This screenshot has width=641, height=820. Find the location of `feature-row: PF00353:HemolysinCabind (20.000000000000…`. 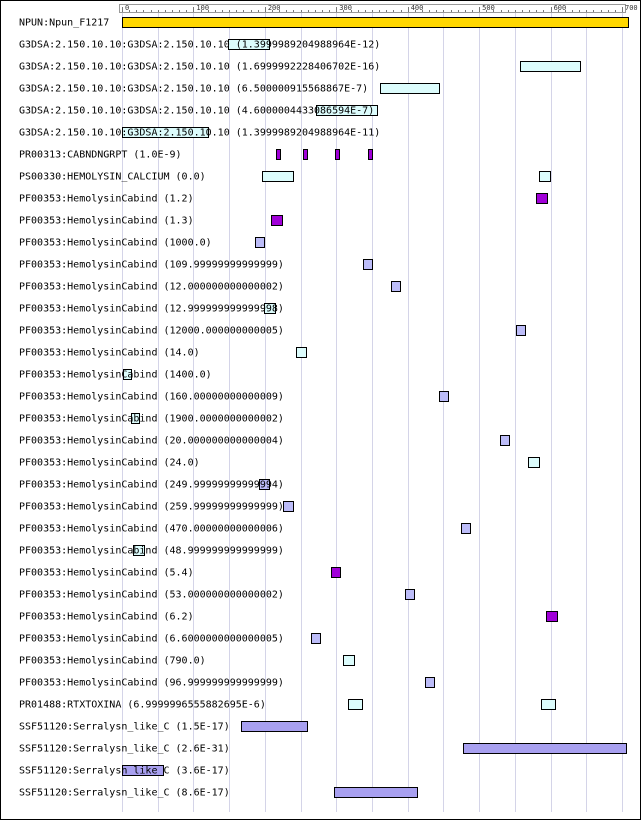

feature-row: PF00353:HemolysinCabind (20.000000000000… is located at coordinates (264, 441).